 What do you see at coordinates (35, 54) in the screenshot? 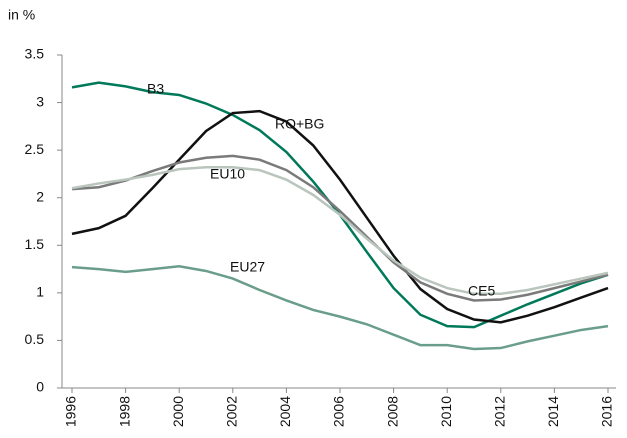
I see `y-tick-label: 3.5` at bounding box center [35, 54].